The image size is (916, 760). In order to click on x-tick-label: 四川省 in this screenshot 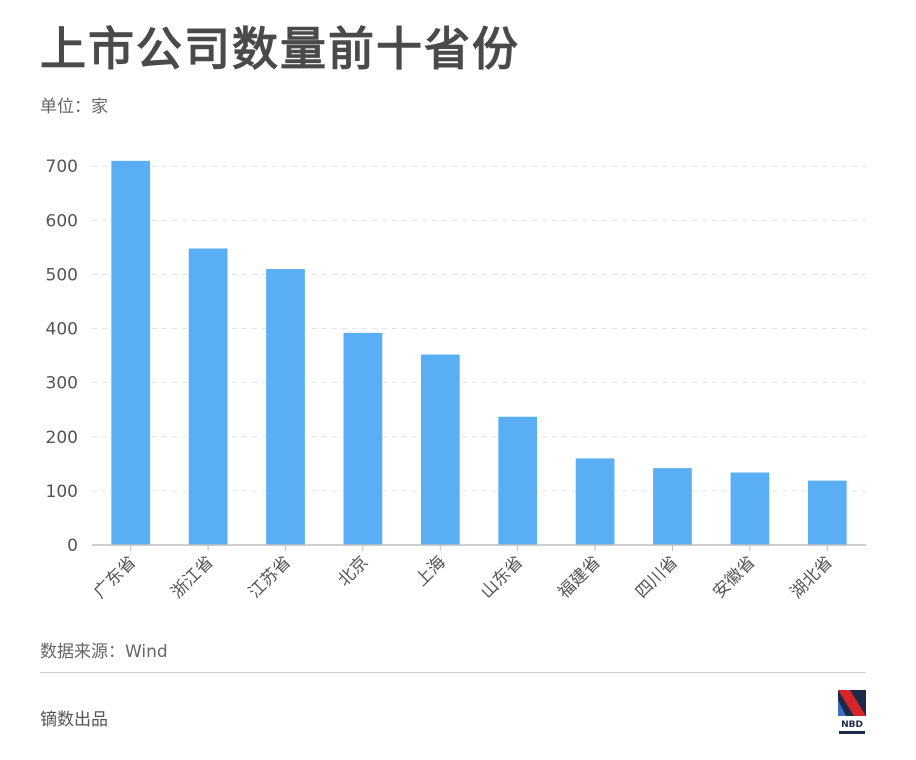, I will do `click(657, 577)`.